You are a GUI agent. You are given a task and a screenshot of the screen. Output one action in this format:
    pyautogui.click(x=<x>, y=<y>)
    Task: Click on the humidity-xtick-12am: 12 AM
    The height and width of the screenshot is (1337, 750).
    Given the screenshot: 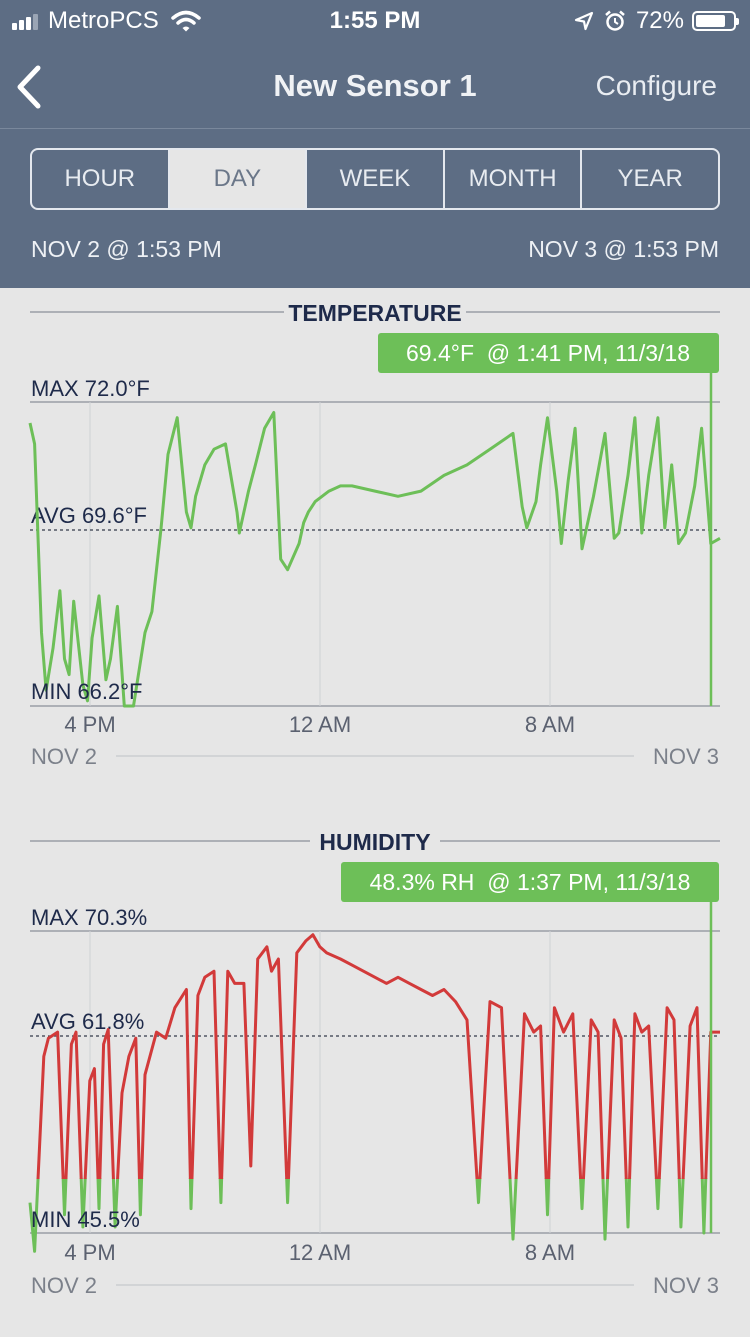 What is the action you would take?
    pyautogui.click(x=320, y=1252)
    